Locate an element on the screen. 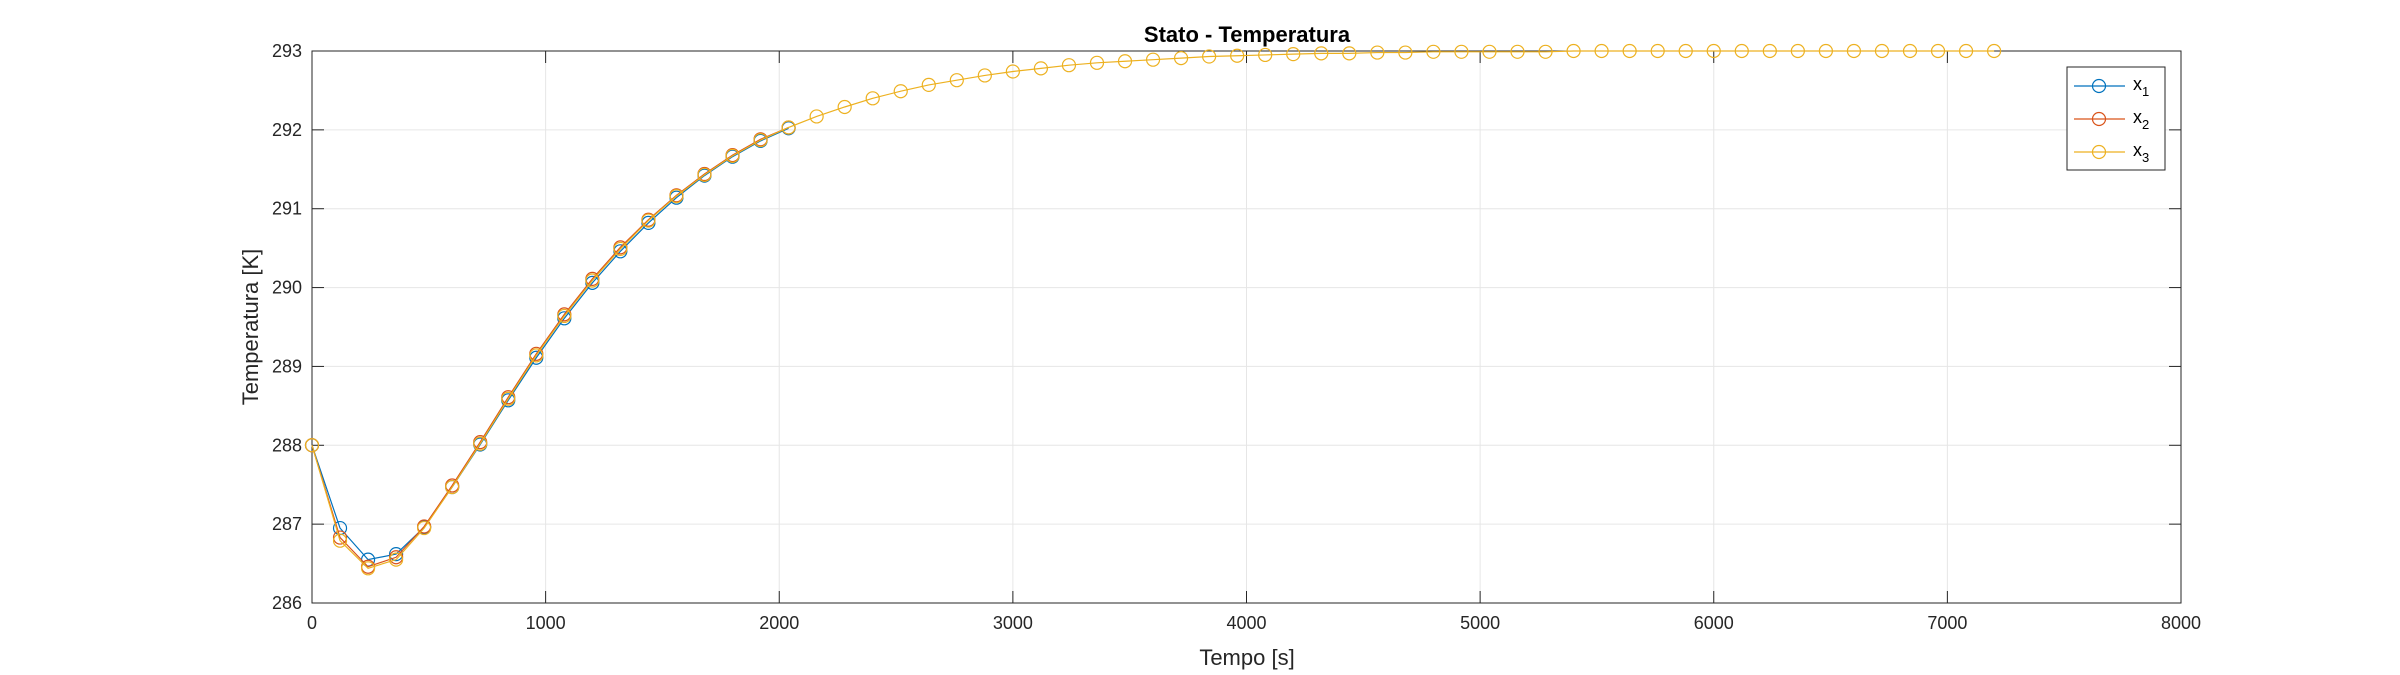 The image size is (2400, 675). legend-item-1: x1 is located at coordinates (2111, 86).